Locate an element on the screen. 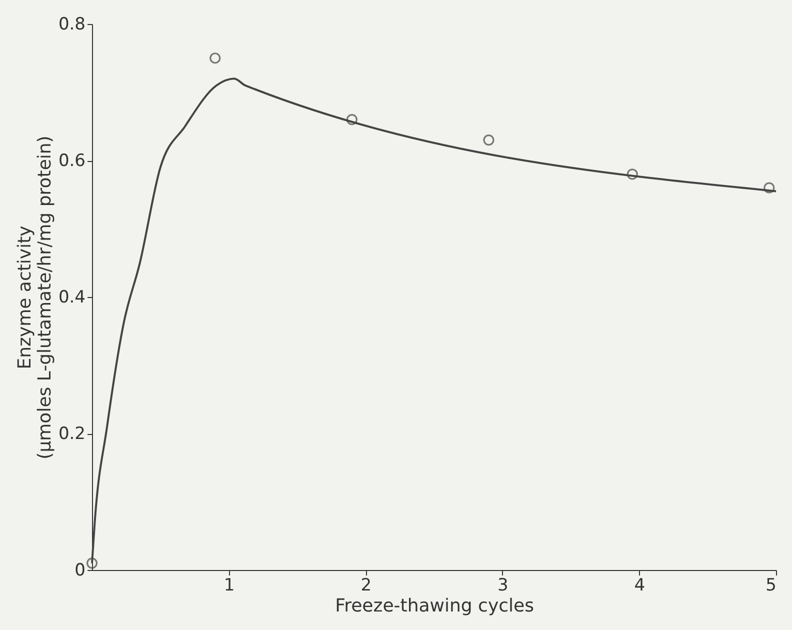  y-tick-label: 0.4 is located at coordinates (72, 298).